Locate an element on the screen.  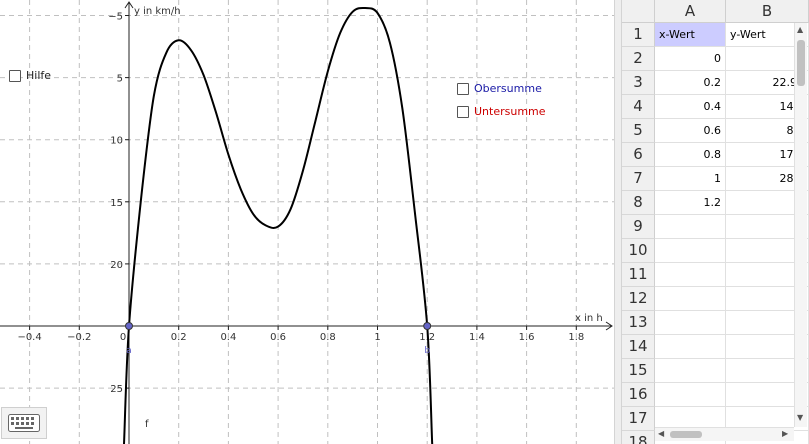
cell-a9 is located at coordinates (690, 227).